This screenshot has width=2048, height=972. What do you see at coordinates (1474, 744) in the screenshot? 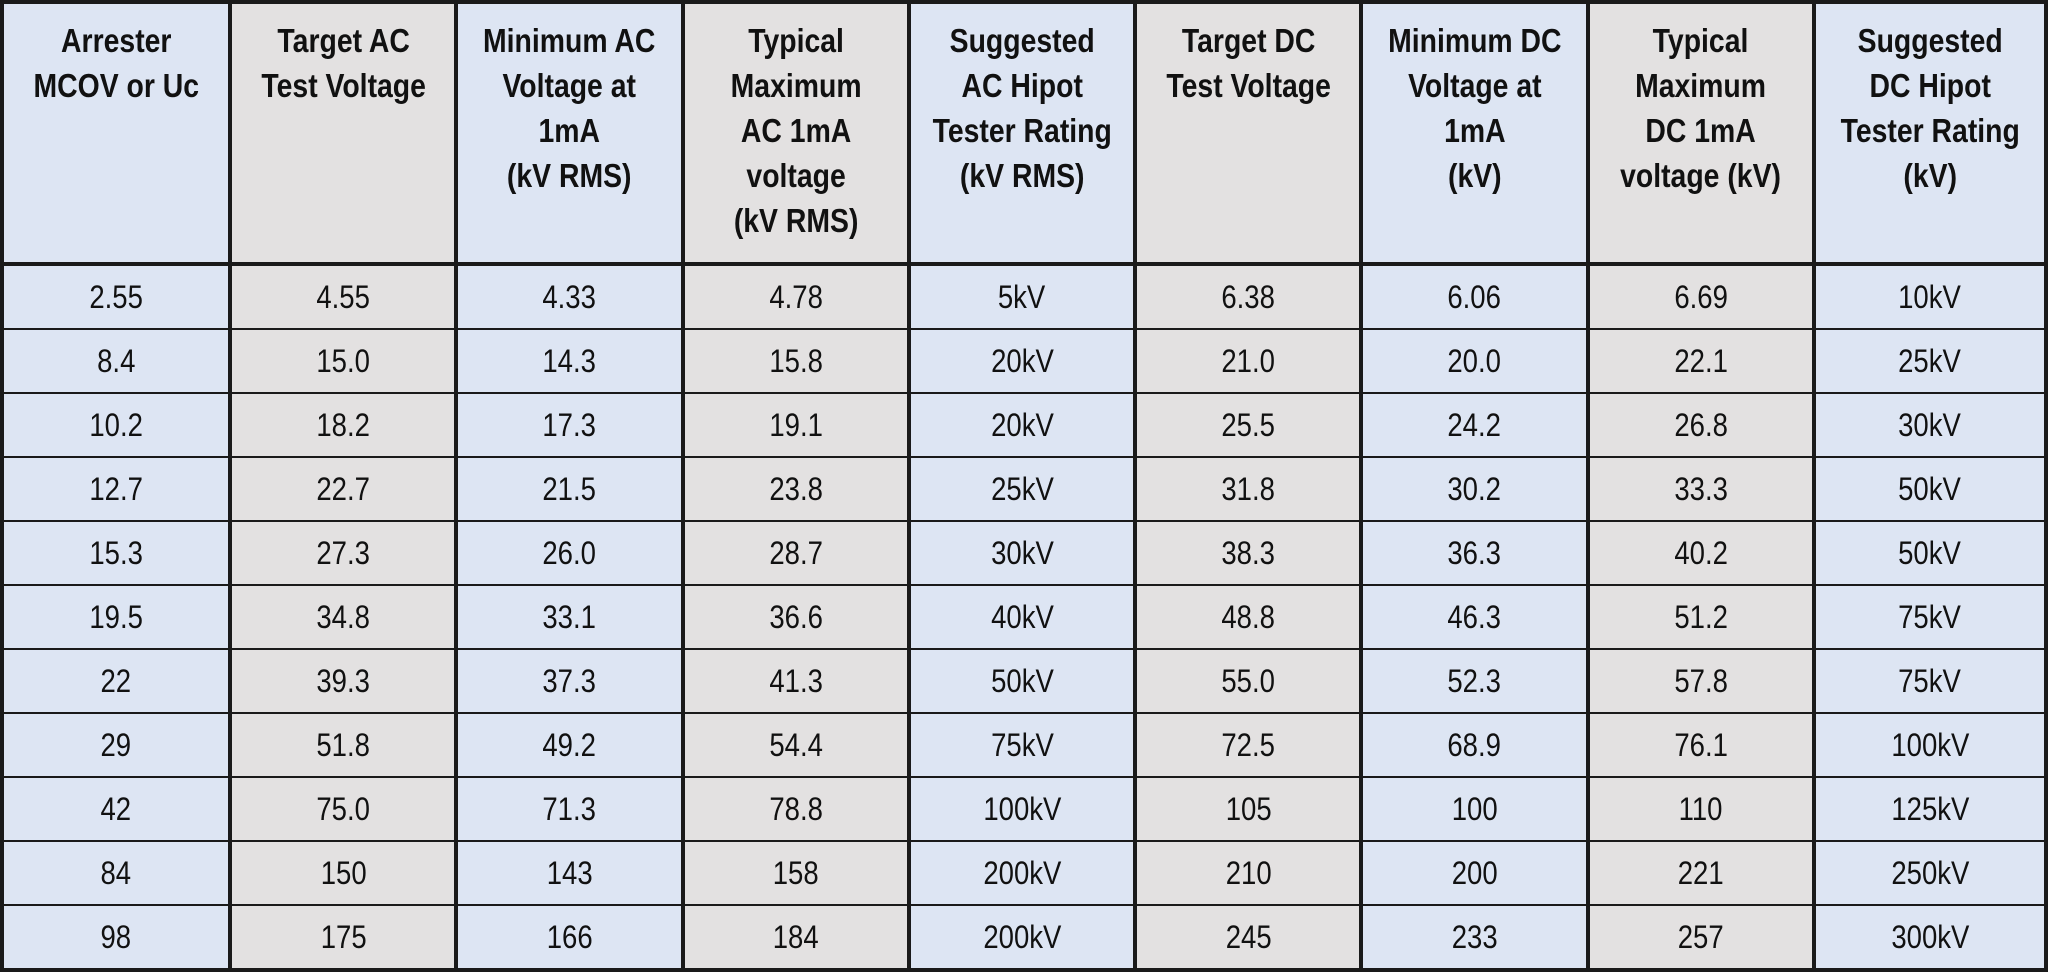
I see `cell-value: 68.9` at bounding box center [1474, 744].